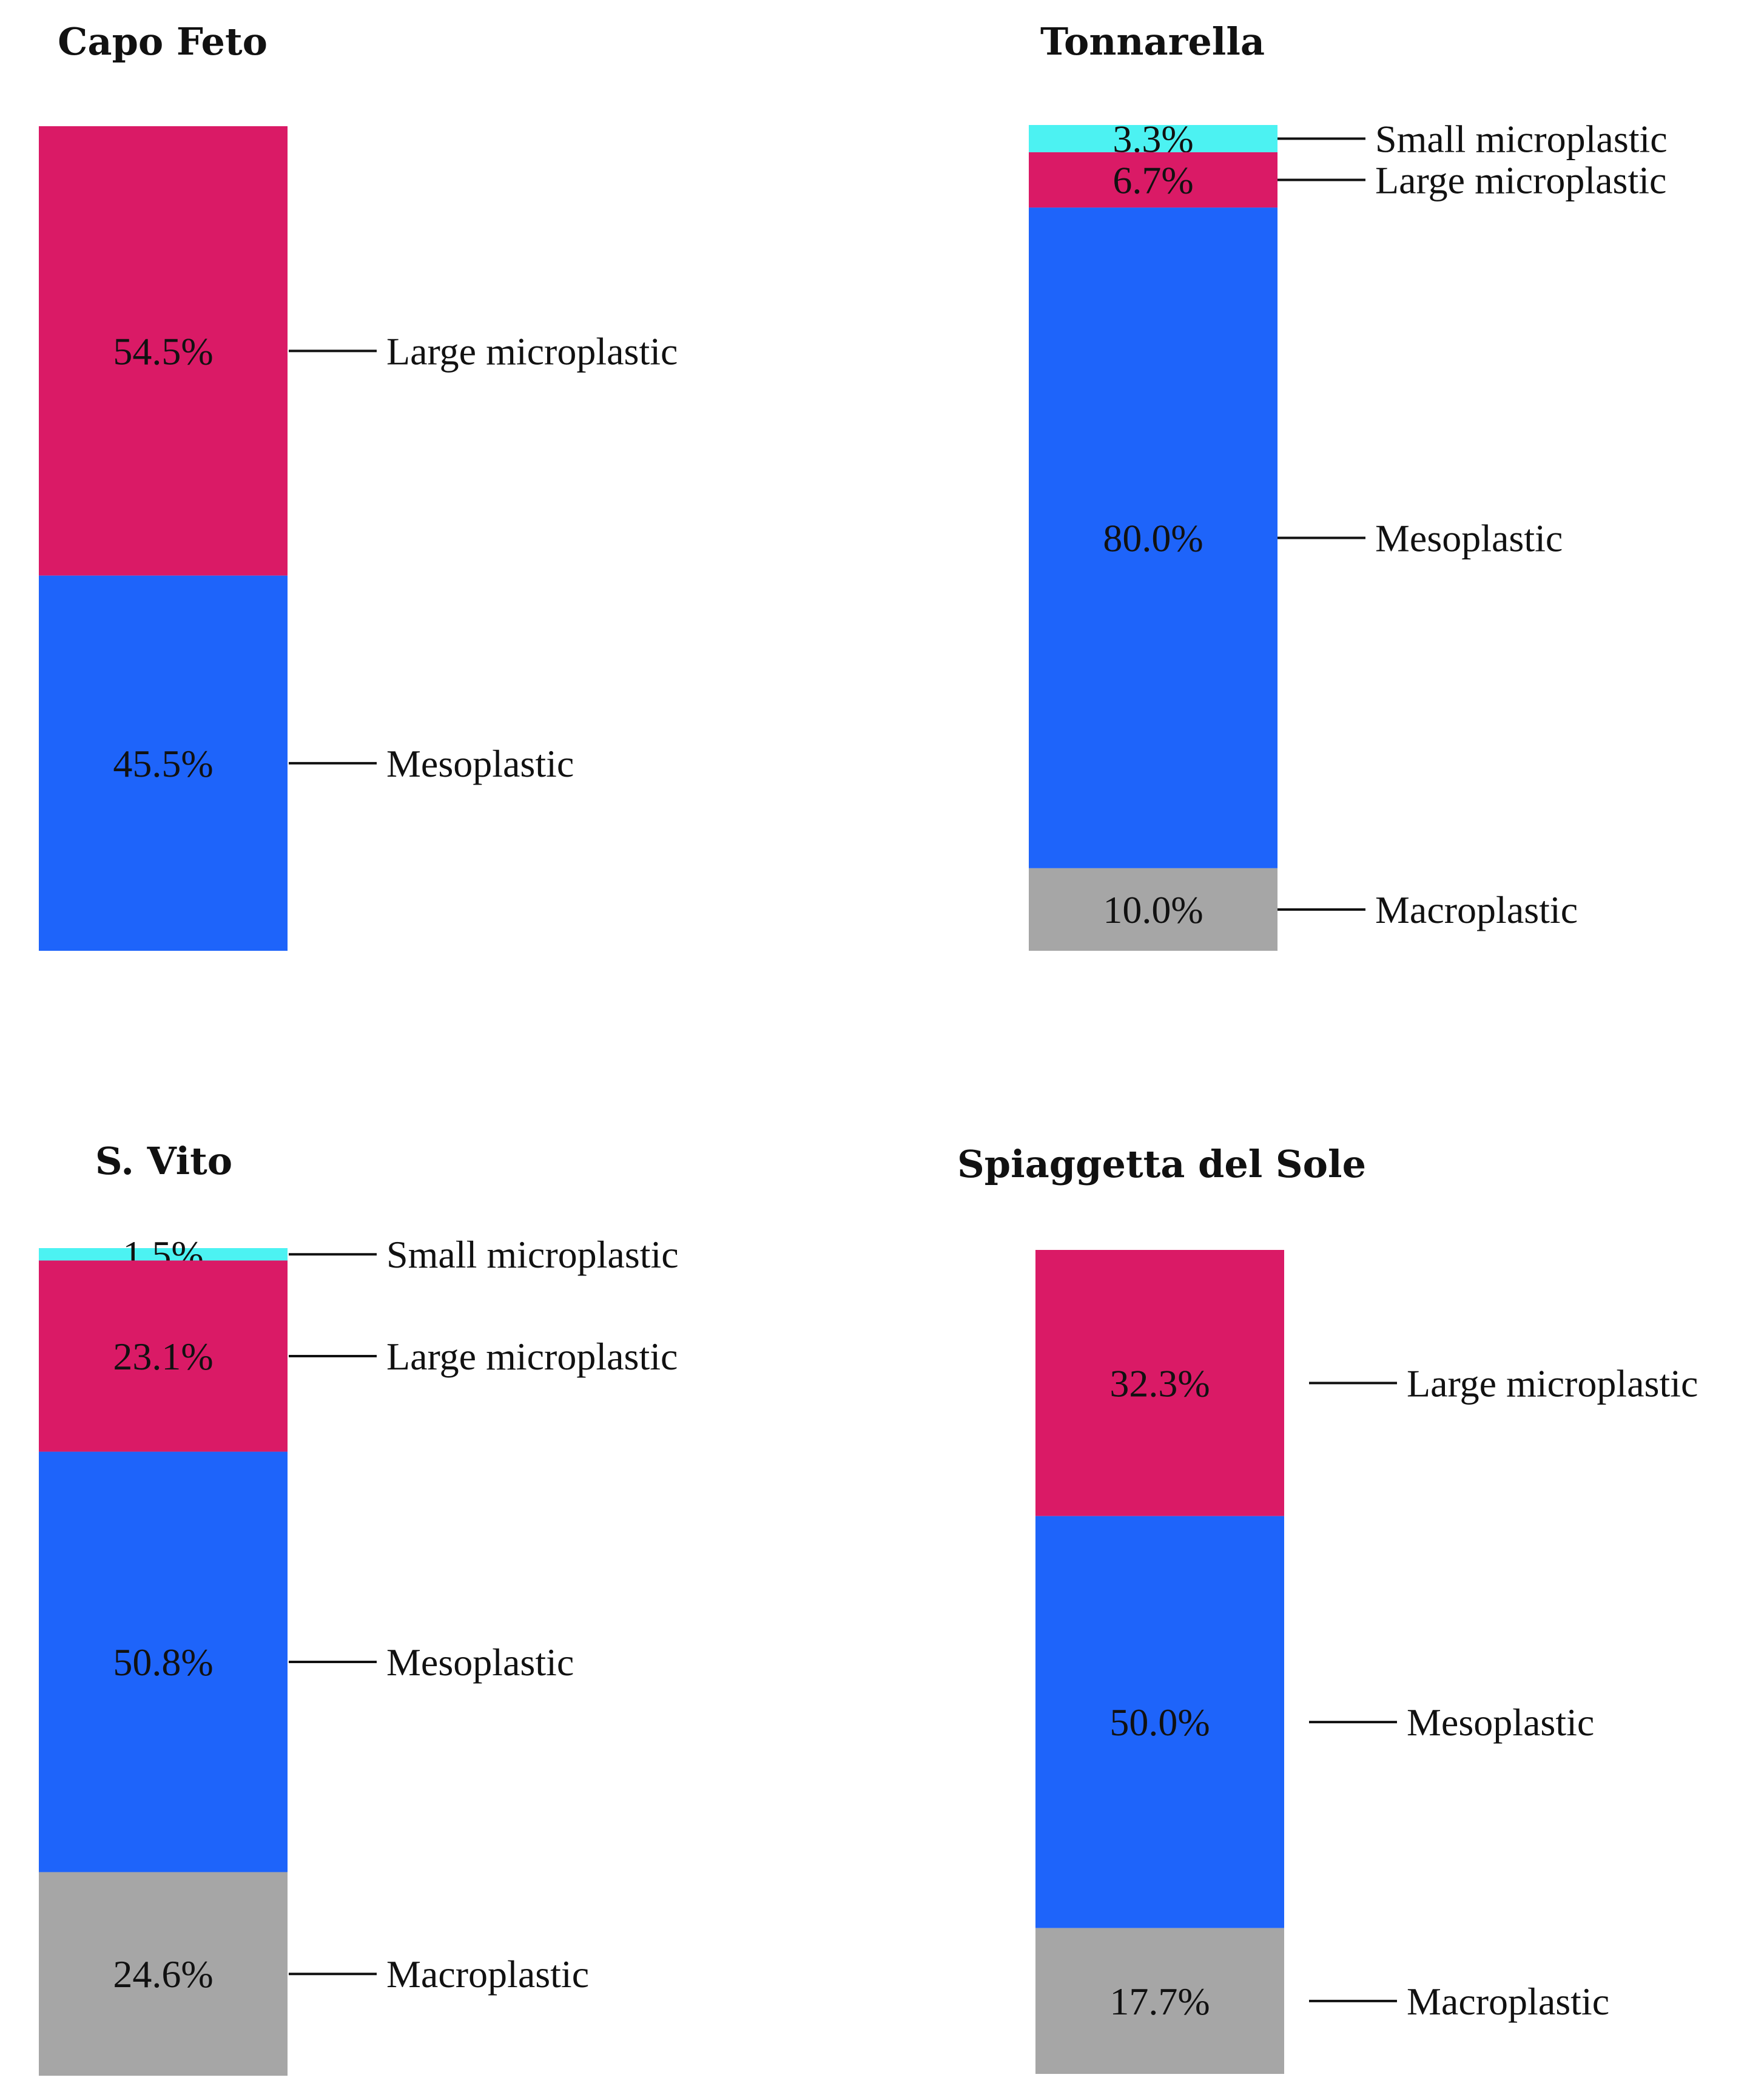 The height and width of the screenshot is (2100, 1747). What do you see at coordinates (1520, 180) in the screenshot?
I see `tonnarella-category-label-large-microplastic: Large microplastic` at bounding box center [1520, 180].